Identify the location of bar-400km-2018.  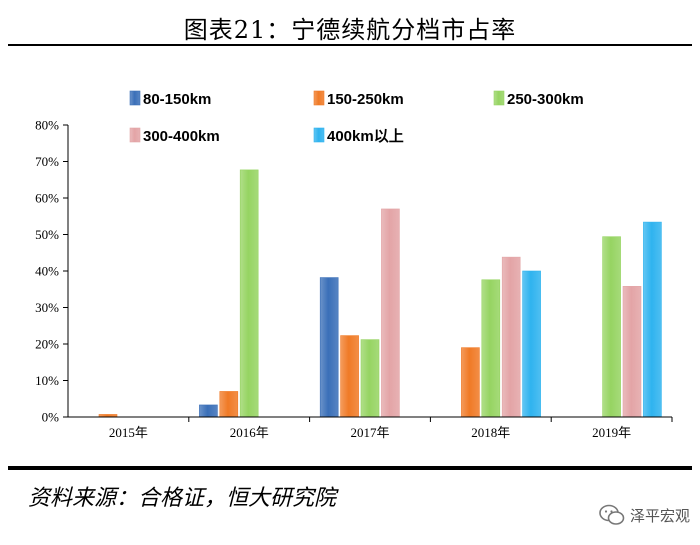
(531, 344).